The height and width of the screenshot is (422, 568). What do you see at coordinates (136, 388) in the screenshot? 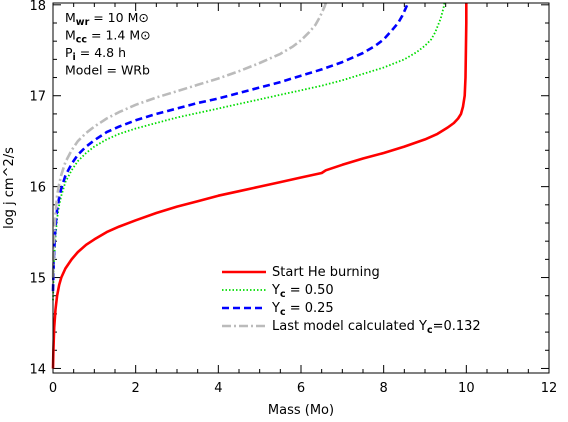
I see `x-tick-label: 2` at bounding box center [136, 388].